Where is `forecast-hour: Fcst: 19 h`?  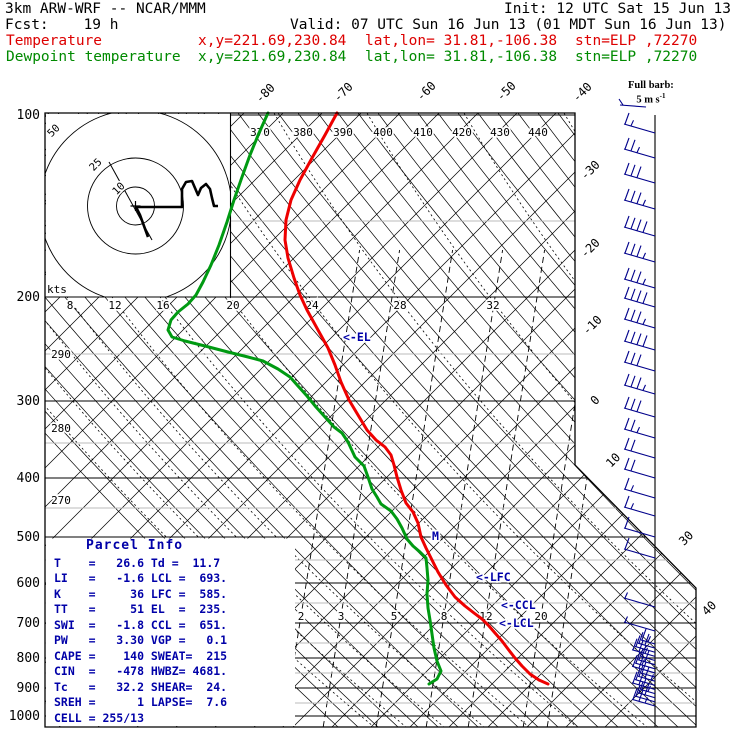
forecast-hour: Fcst: 19 h is located at coordinates (62, 25).